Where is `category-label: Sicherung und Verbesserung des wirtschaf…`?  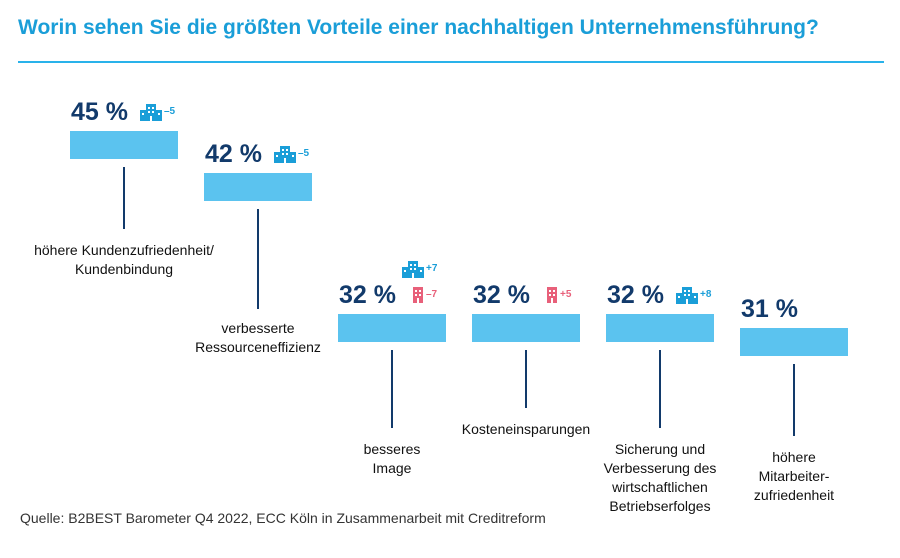 category-label: Sicherung und Verbesserung des wirtschaf… is located at coordinates (660, 477).